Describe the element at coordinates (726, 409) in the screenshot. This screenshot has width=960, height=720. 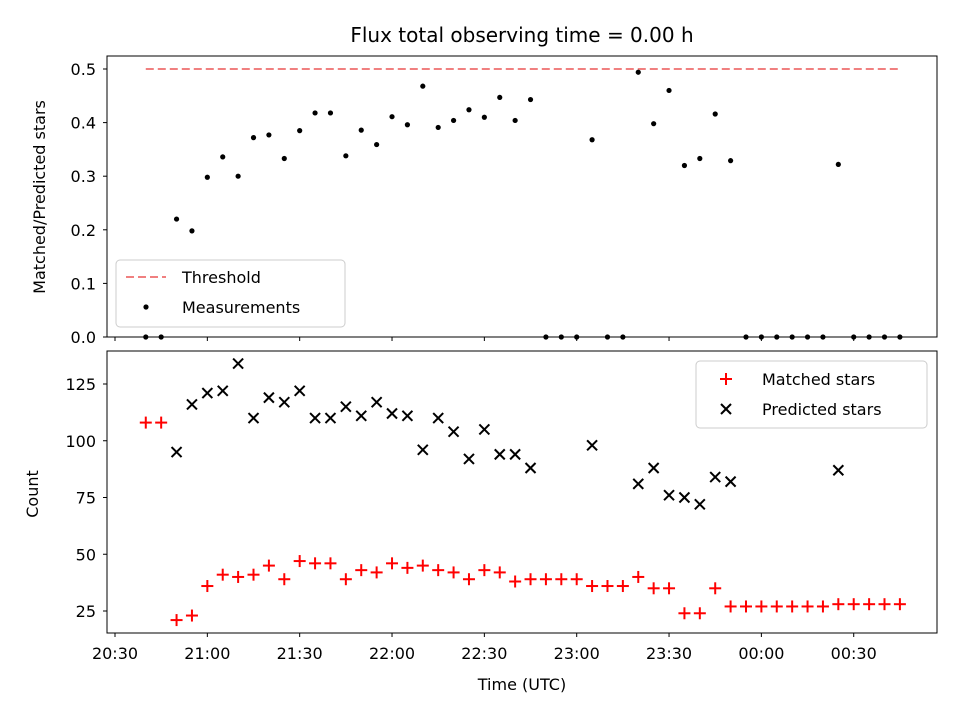
I see `legend-predicted-swatch` at that location.